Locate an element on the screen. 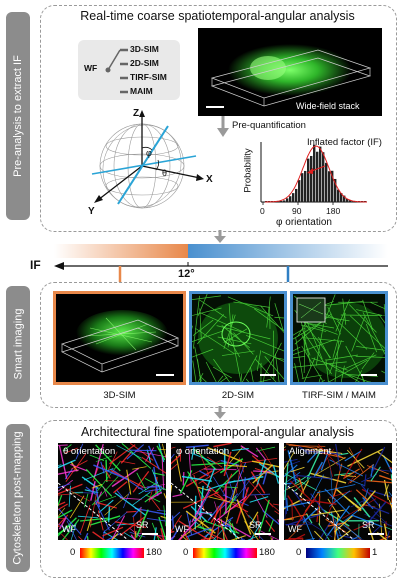  section2-down-arrow is located at coordinates (220, 412).